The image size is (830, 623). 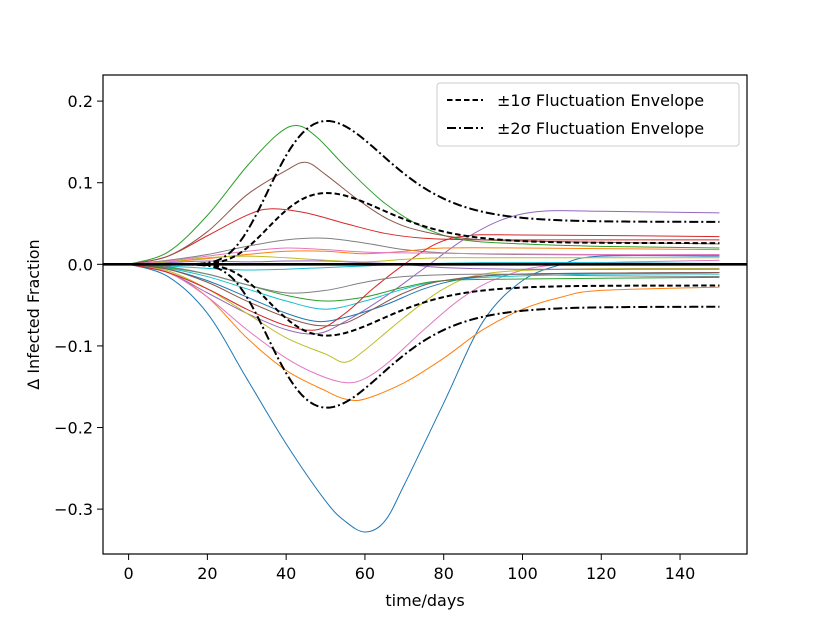 What do you see at coordinates (80, 183) in the screenshot?
I see `y-tick-label: 0.1` at bounding box center [80, 183].